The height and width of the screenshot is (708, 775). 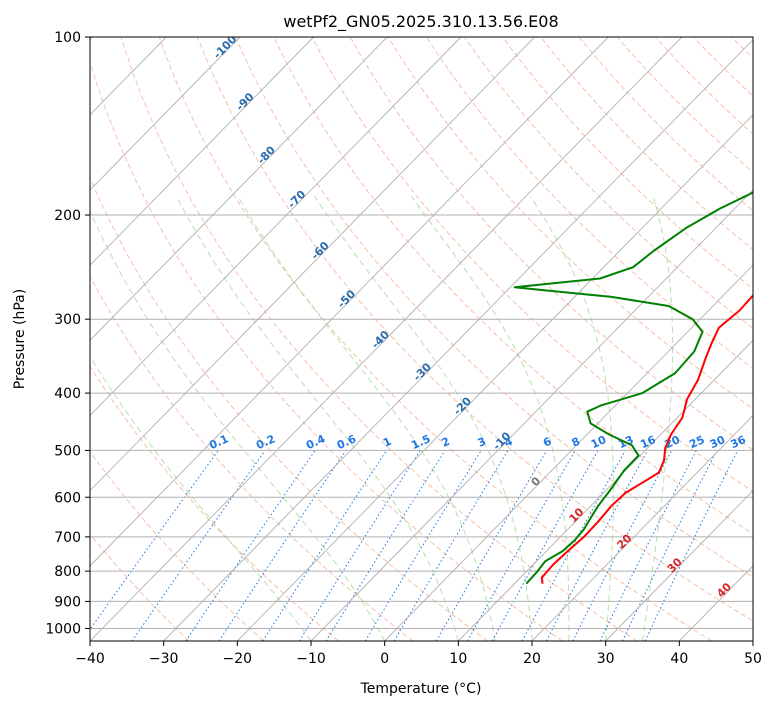 I want to click on mixing-ratio-label: 0.6, so click(x=346, y=442).